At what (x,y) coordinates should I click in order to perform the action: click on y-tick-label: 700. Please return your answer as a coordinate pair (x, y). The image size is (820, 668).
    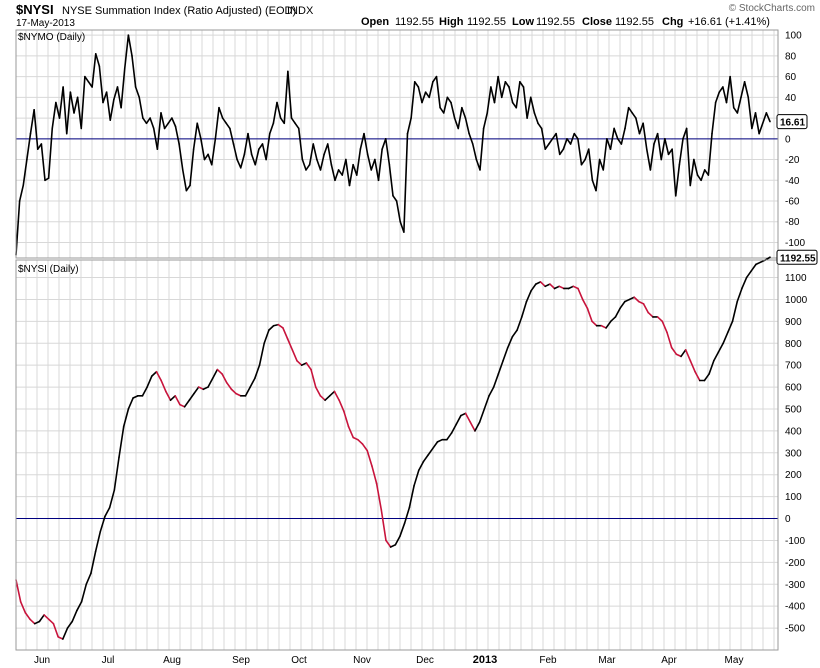
    Looking at the image, I should click on (793, 366).